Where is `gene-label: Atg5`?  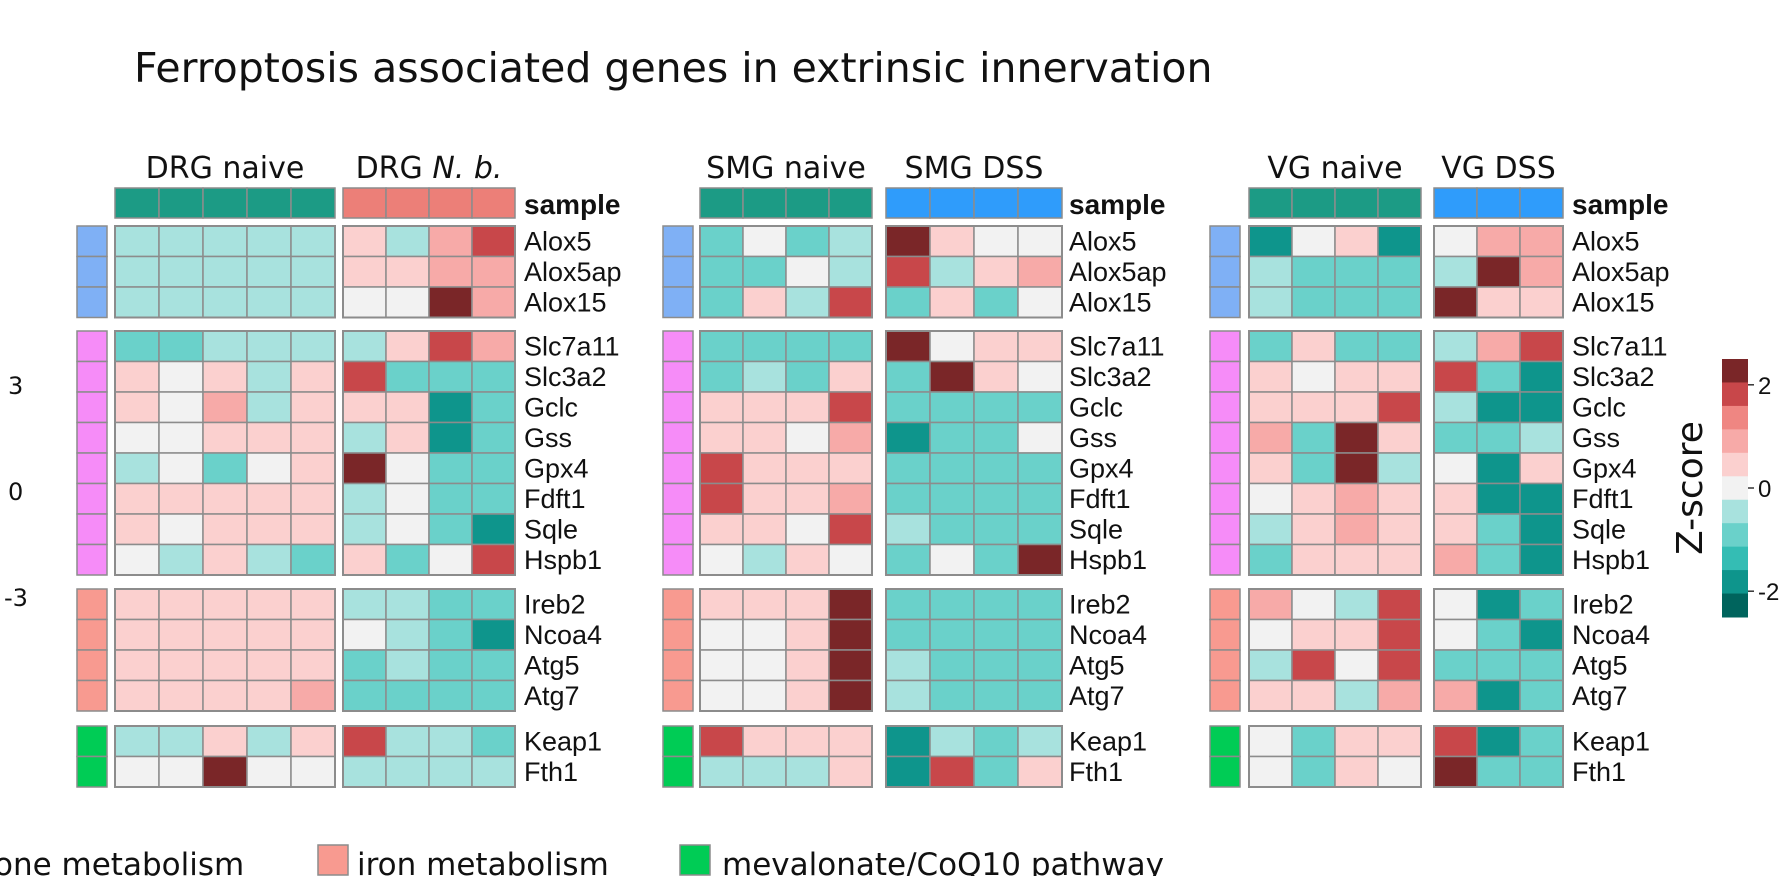
gene-label: Atg5 is located at coordinates (1097, 666).